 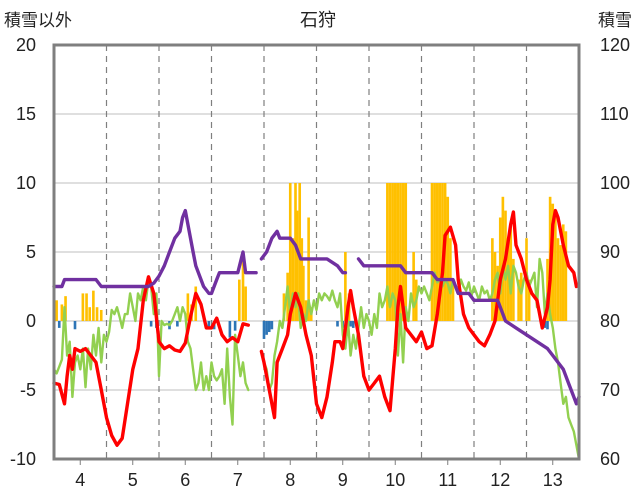 I want to click on left-tick-label: 10, so click(x=26, y=183).